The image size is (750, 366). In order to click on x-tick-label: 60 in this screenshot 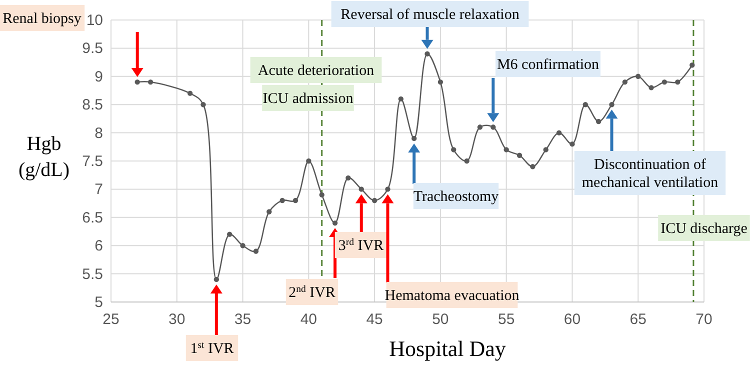, I will do `click(572, 319)`.